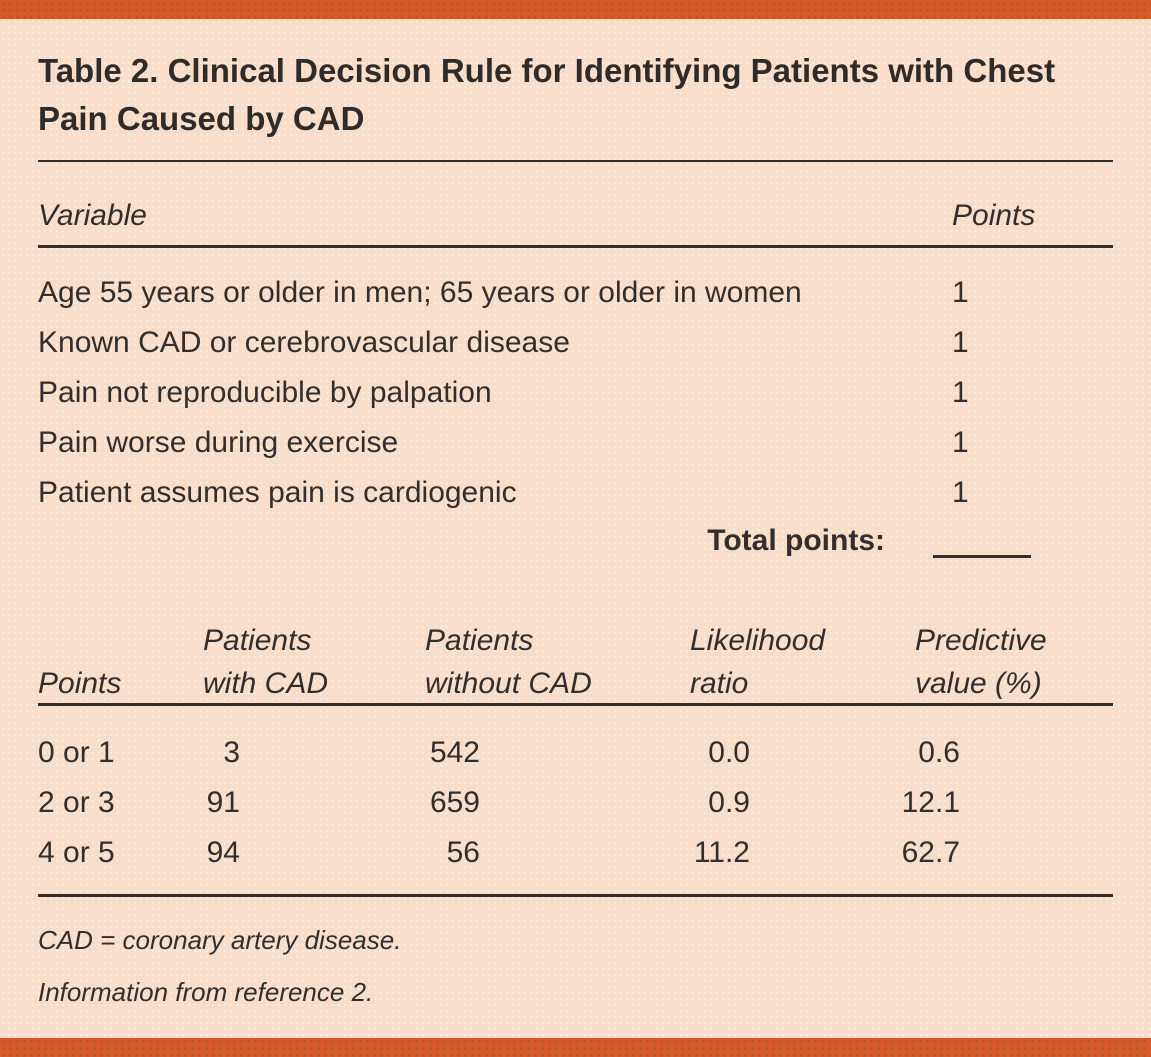 This screenshot has height=1057, width=1151. Describe the element at coordinates (930, 802) in the screenshot. I see `predictive-value-cell: 12.1` at that location.